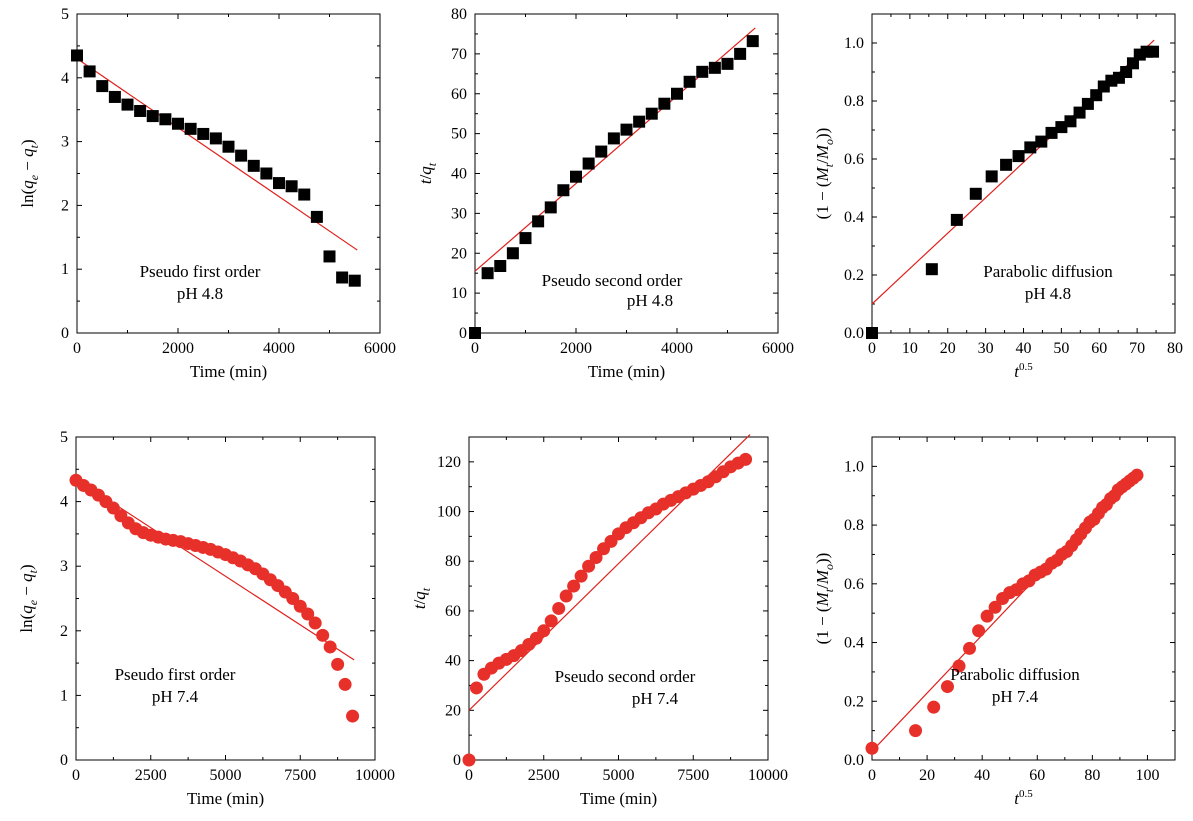  What do you see at coordinates (279, 348) in the screenshot?
I see `x-tick-label: 4000` at bounding box center [279, 348].